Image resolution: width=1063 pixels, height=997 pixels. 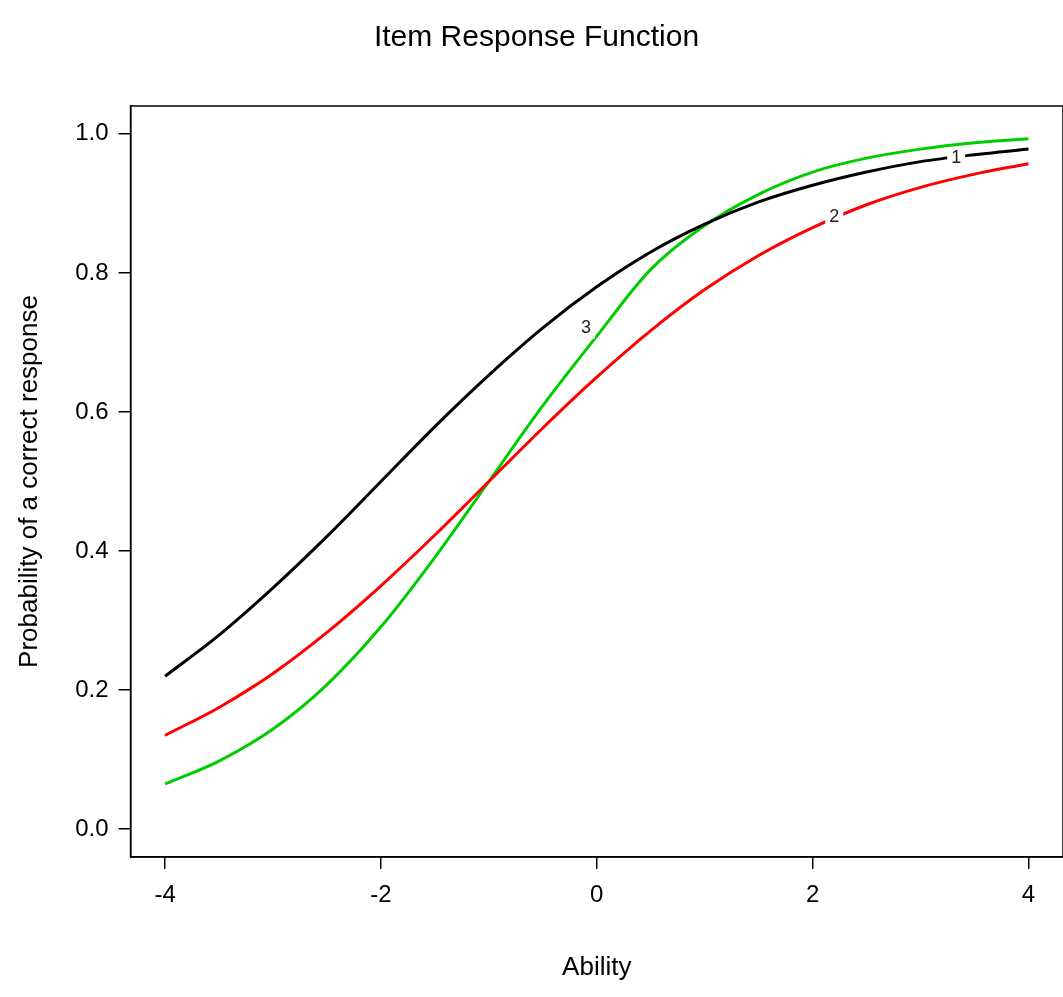 What do you see at coordinates (92, 688) in the screenshot?
I see `y-tick-label: 0.2` at bounding box center [92, 688].